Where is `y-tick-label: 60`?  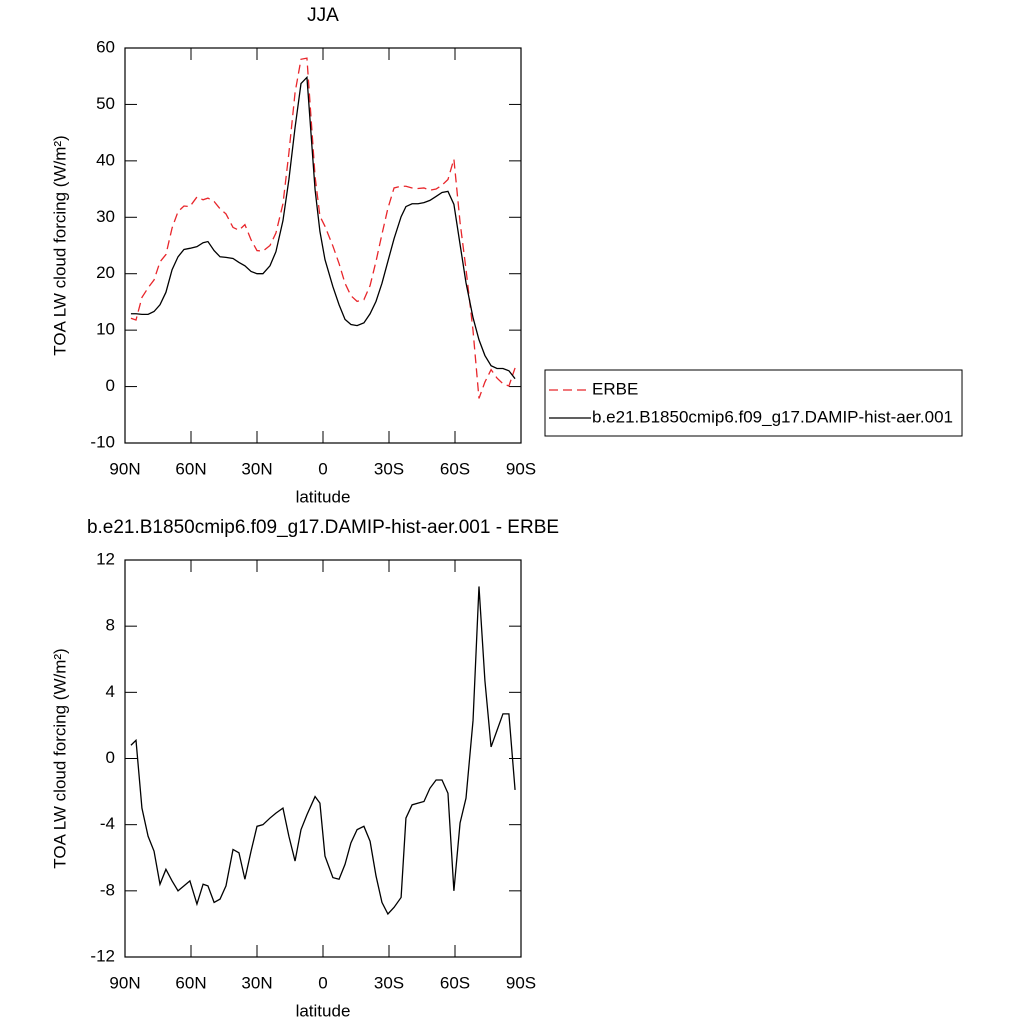
y-tick-label: 60 is located at coordinates (105, 46).